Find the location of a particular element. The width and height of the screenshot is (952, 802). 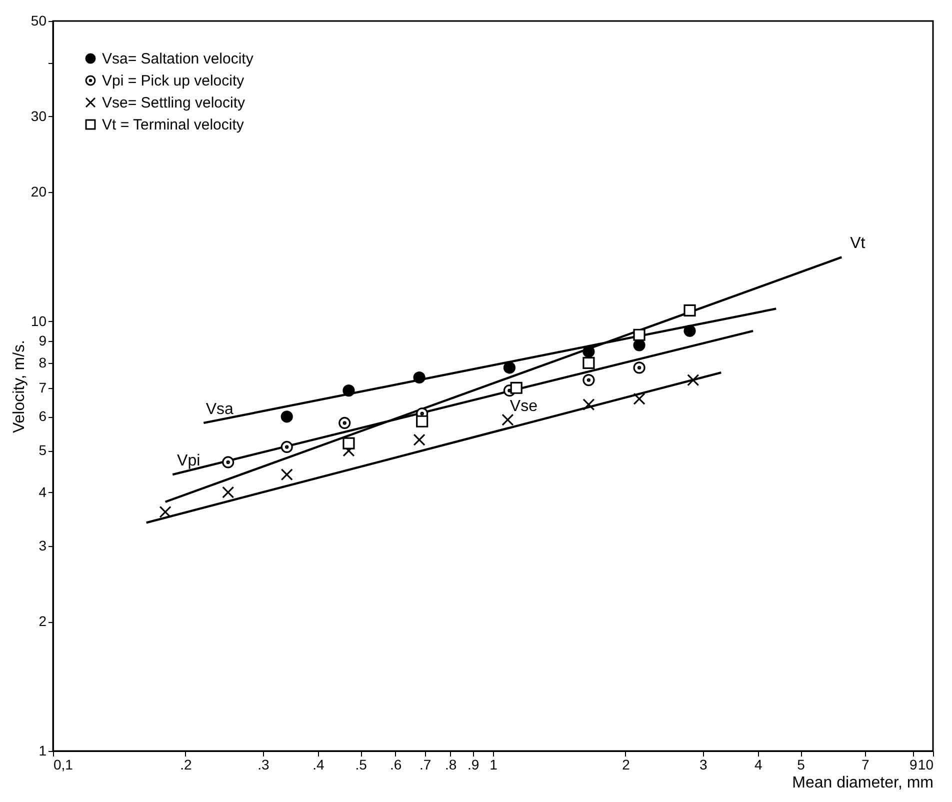

y-tick-label: 30 is located at coordinates (38, 116).